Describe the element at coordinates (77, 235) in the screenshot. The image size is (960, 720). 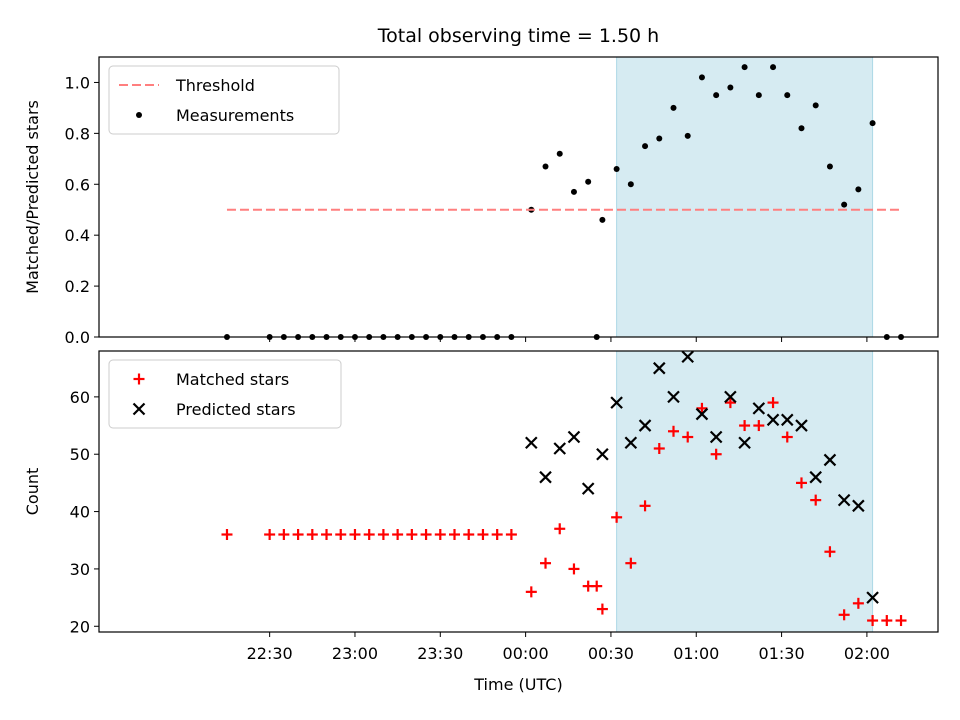
I see `y-tick-label: 0.4` at that location.